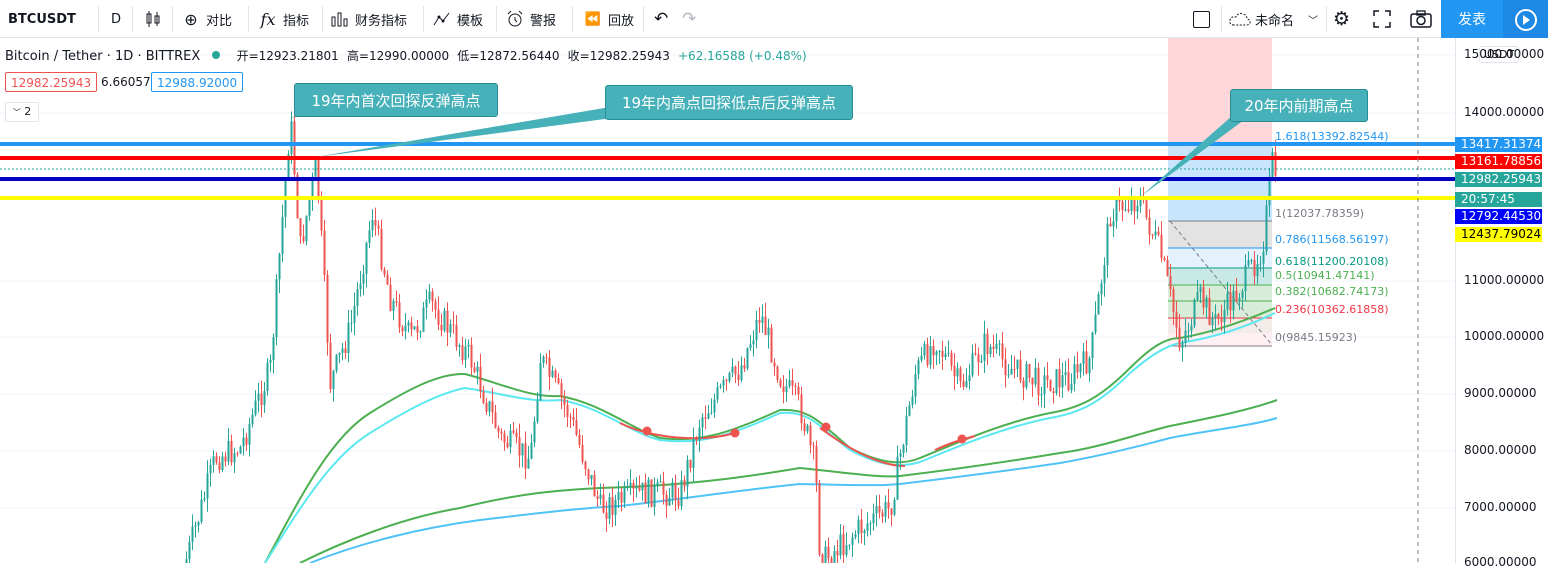 This screenshot has height=569, width=1548. What do you see at coordinates (103, 56) in the screenshot?
I see `legend-title: Bitcoin / Tether · 1D · BITTREX` at bounding box center [103, 56].